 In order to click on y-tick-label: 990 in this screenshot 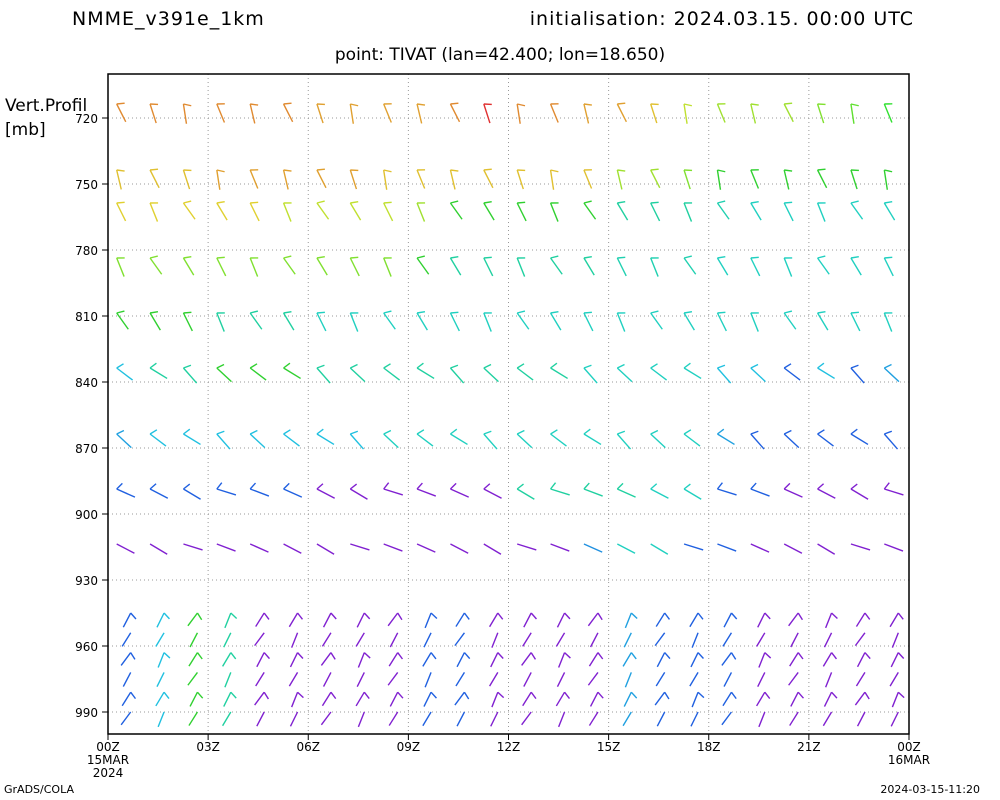, I will do `click(86, 713)`.